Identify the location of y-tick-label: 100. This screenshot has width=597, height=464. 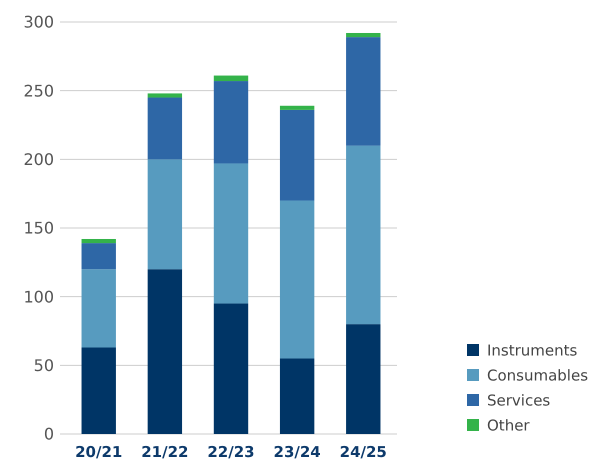
(38, 296).